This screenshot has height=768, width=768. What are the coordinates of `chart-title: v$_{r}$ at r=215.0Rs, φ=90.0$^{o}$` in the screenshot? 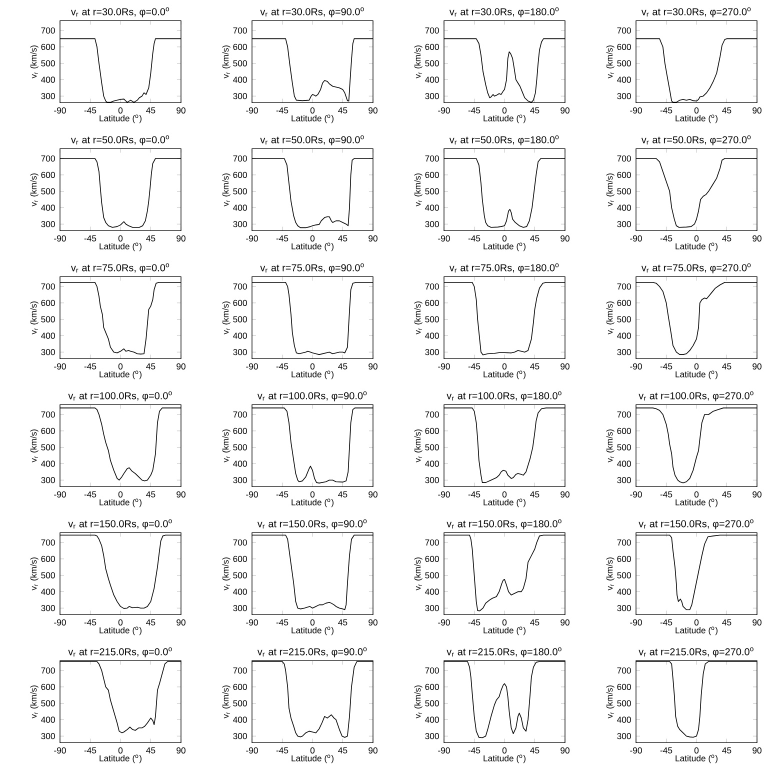 It's located at (312, 652).